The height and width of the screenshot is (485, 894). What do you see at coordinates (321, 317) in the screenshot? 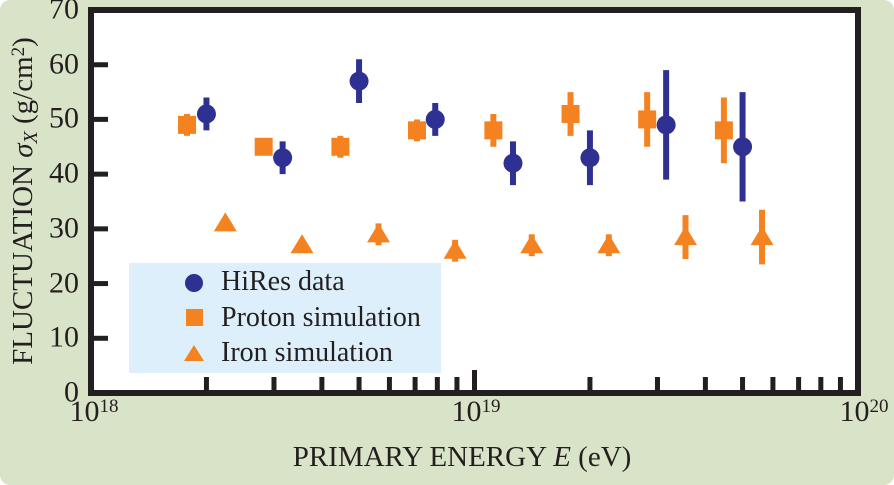
I see `legend-label-proton: Proton simulation` at bounding box center [321, 317].